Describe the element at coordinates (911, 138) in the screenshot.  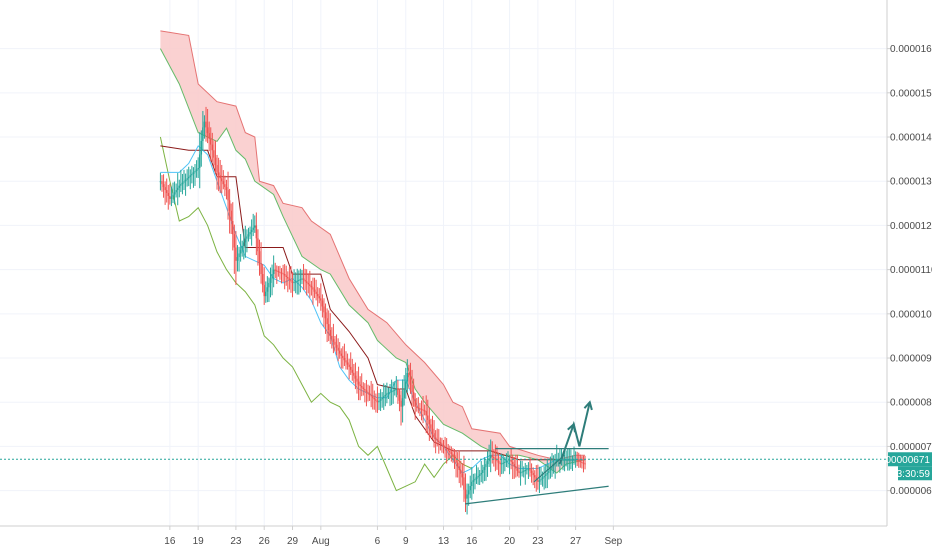
I see `price-tick-label: 0.00001400` at that location.